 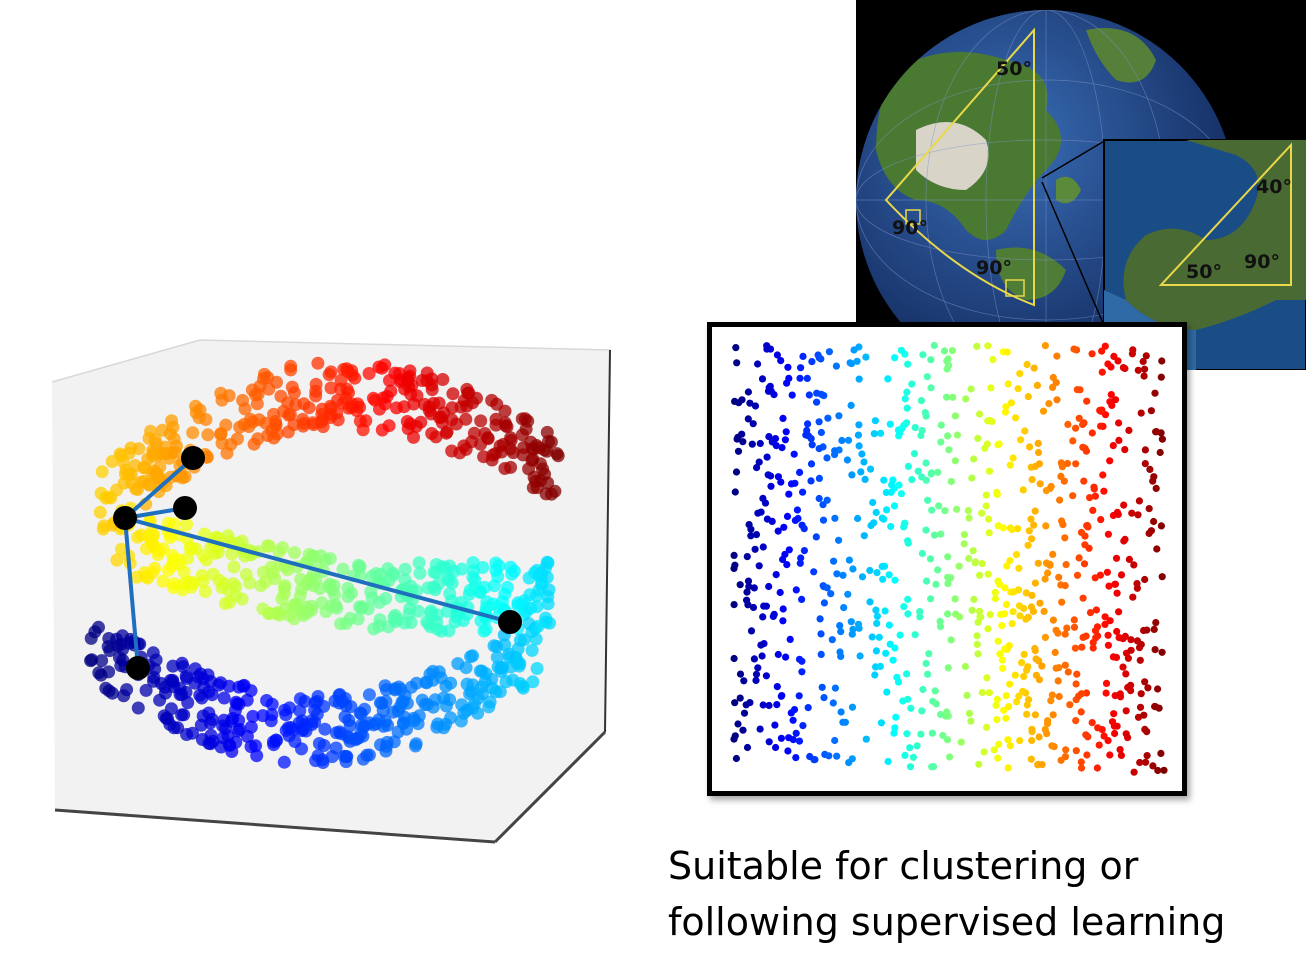 I want to click on inset-angle-left: 50°, so click(x=1204, y=272).